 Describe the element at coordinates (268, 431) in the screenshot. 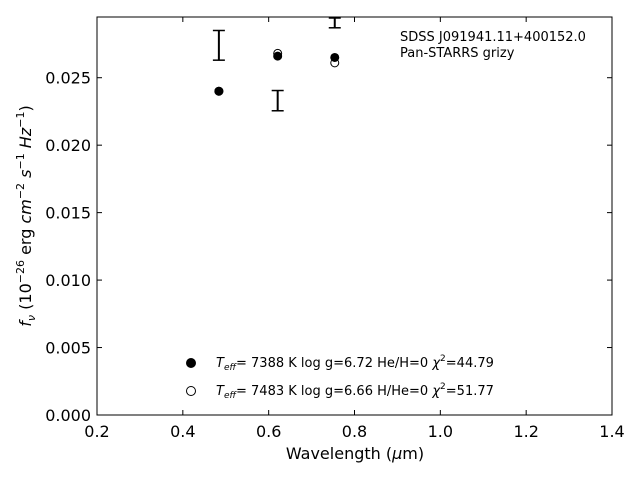

I see `x-tick-label: 0.6` at that location.